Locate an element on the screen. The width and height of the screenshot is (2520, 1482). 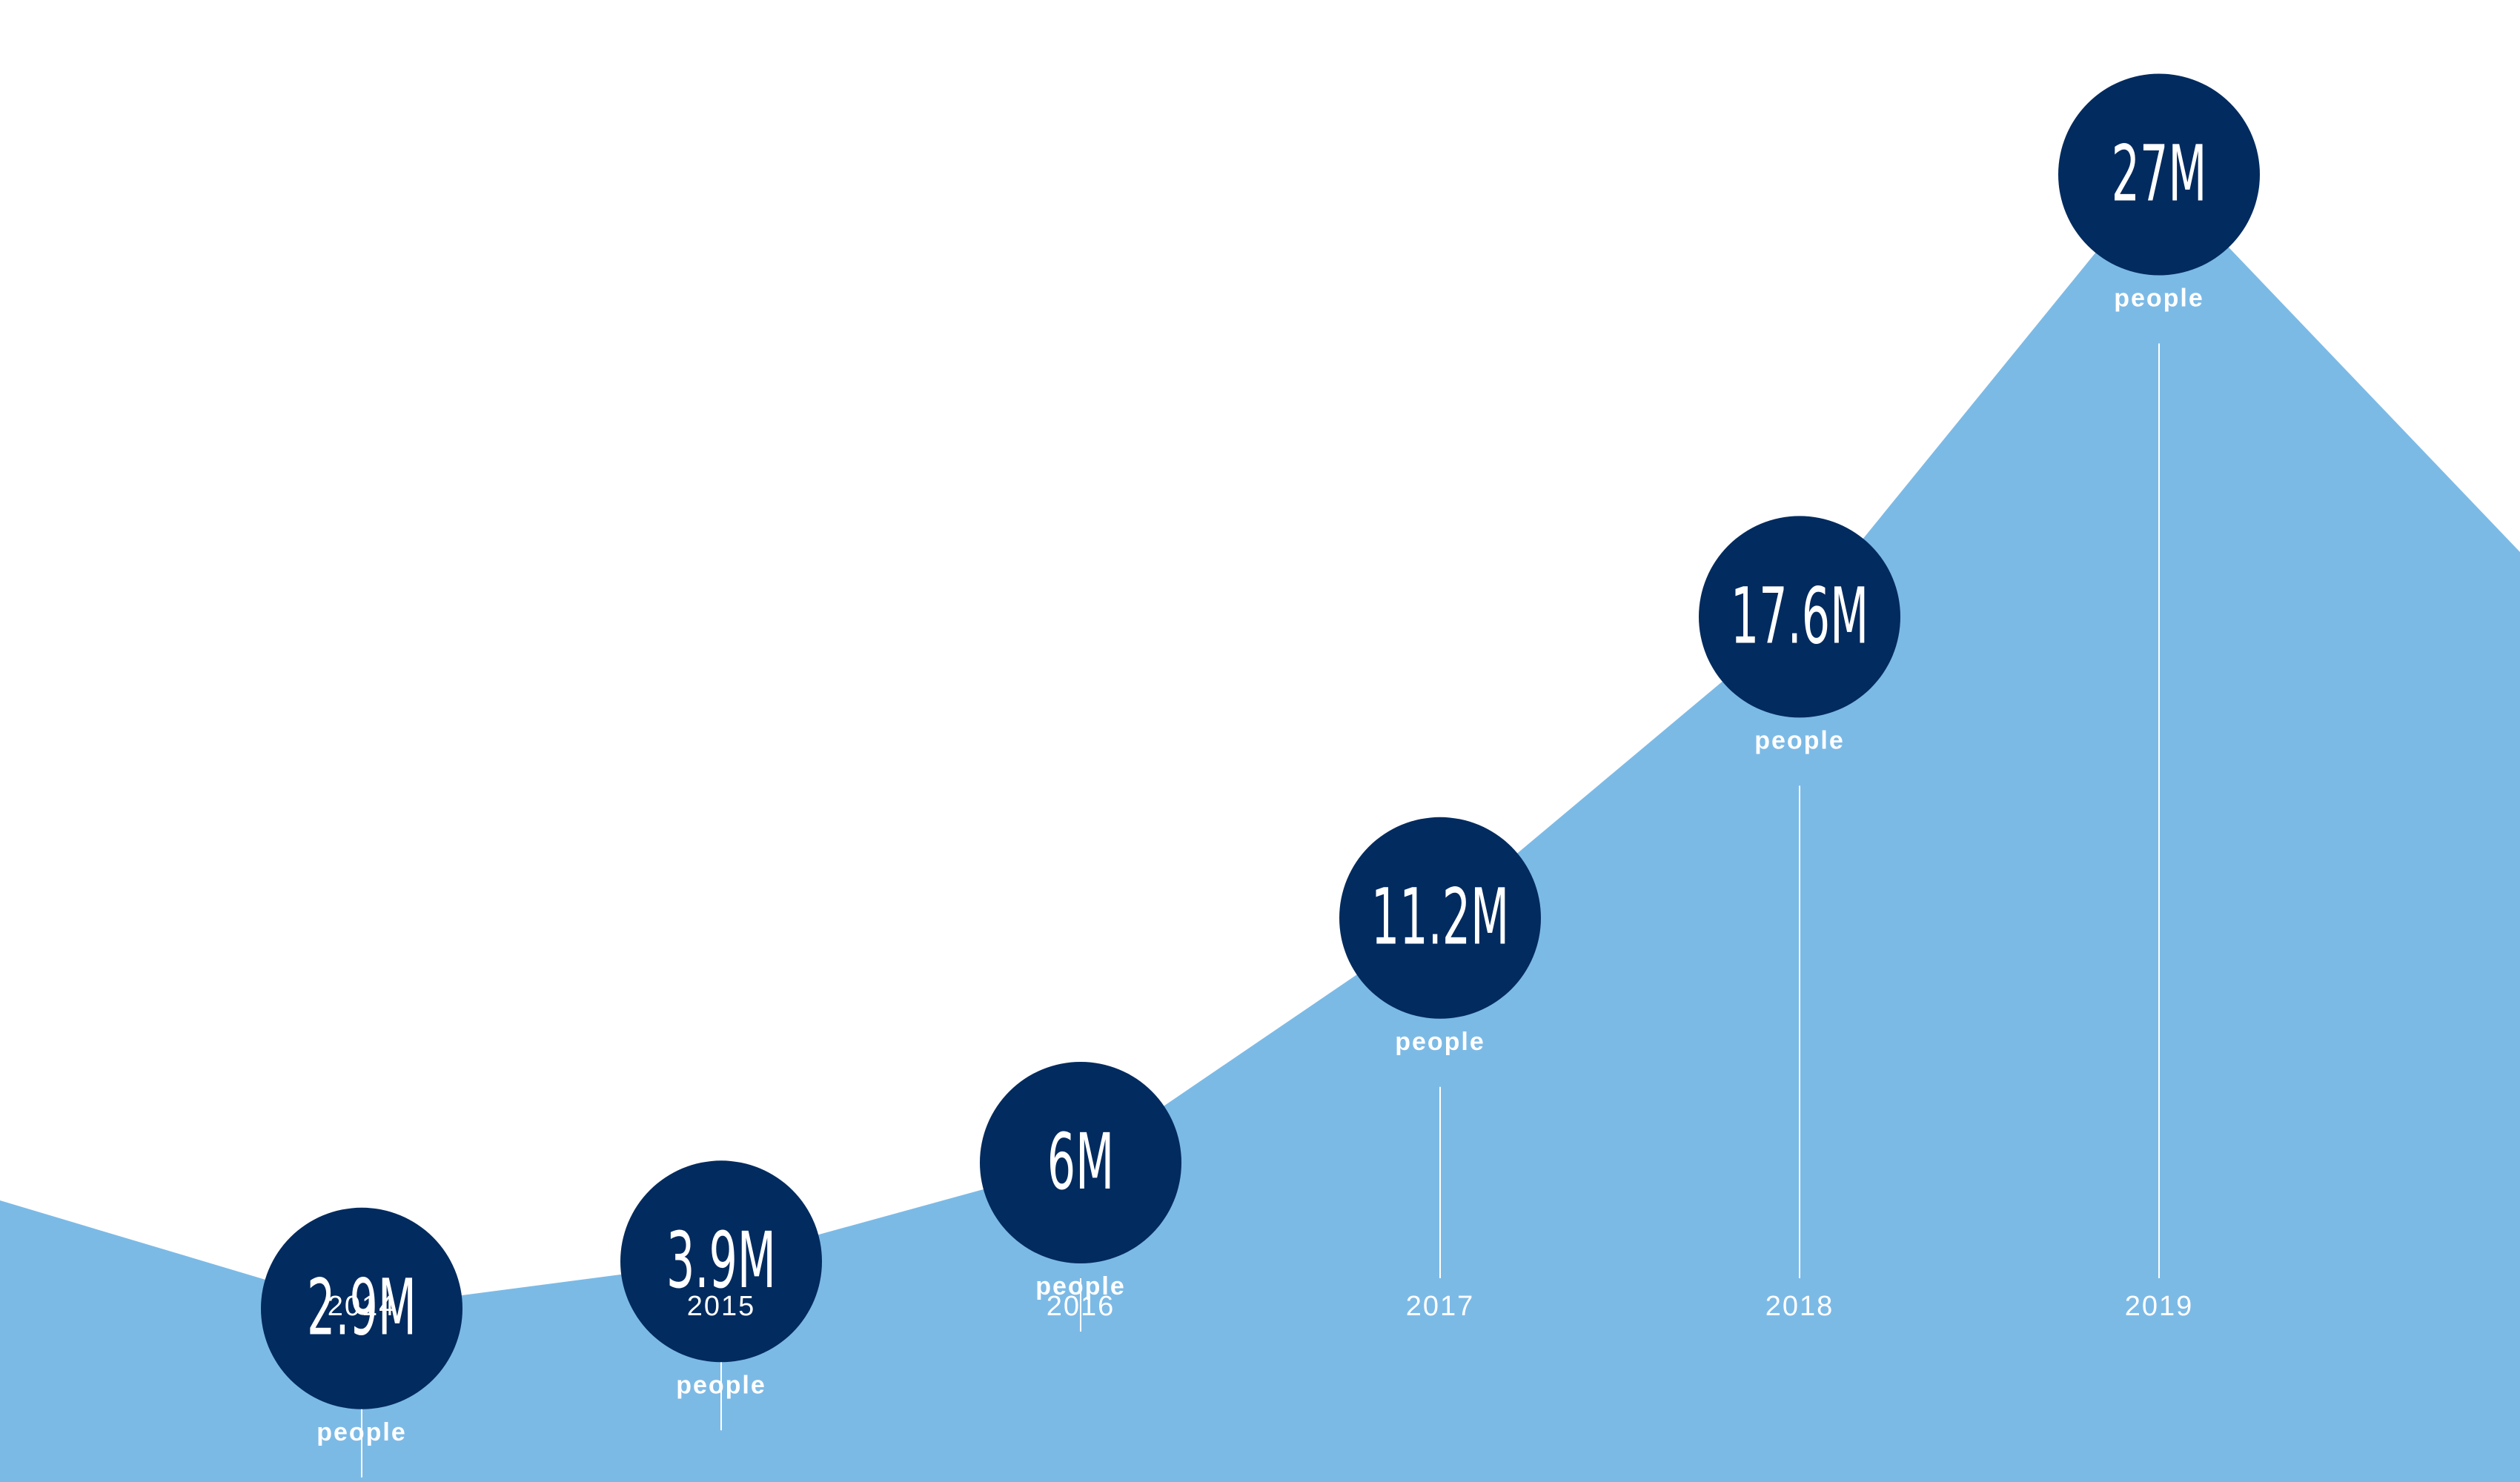
value-label: 2.9M is located at coordinates (362, 1308).